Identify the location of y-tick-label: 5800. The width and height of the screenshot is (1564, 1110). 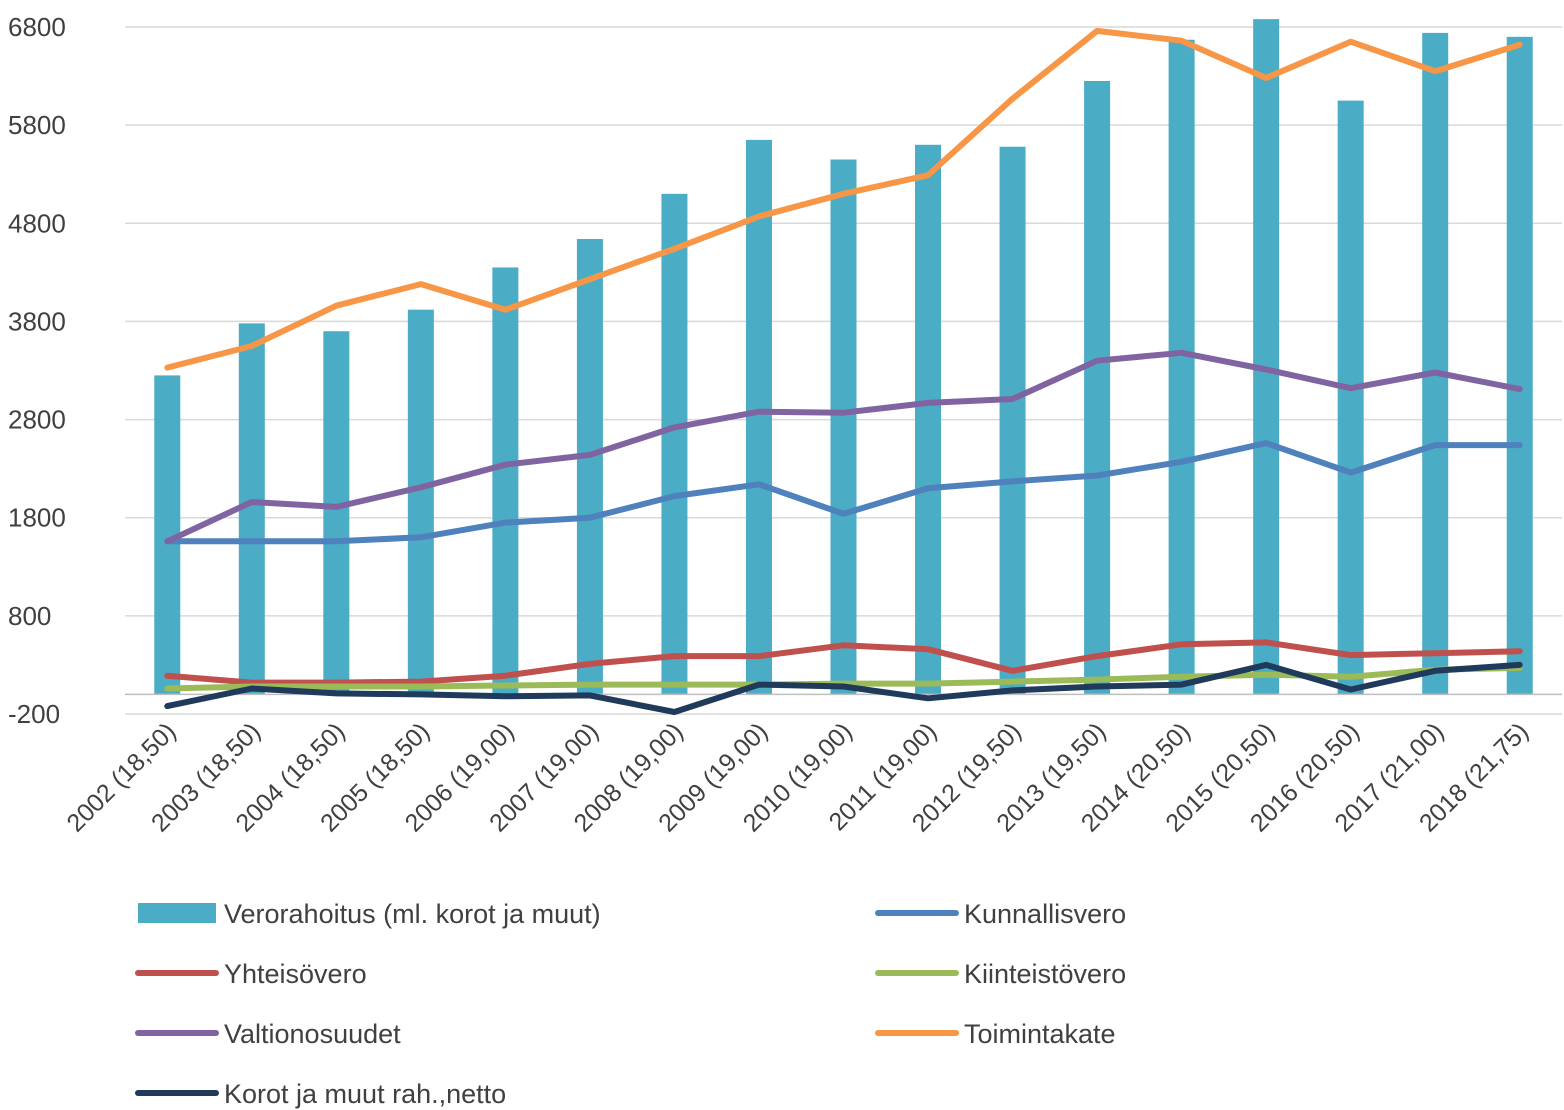
(37, 125).